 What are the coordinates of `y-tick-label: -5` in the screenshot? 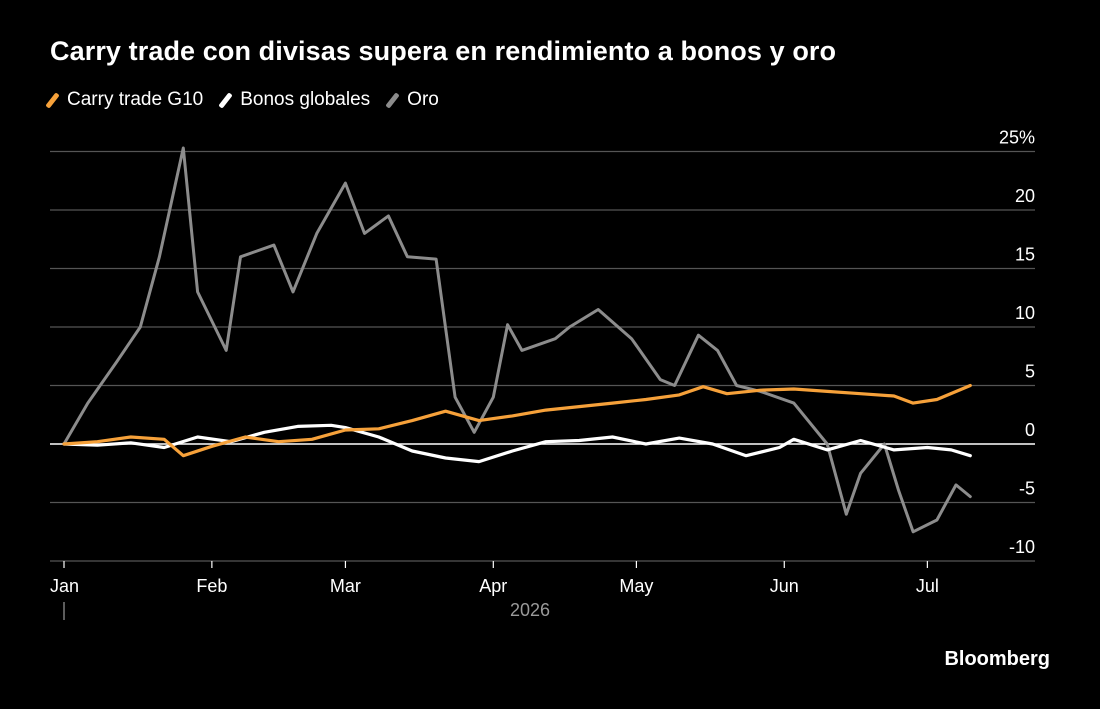 It's located at (1027, 489).